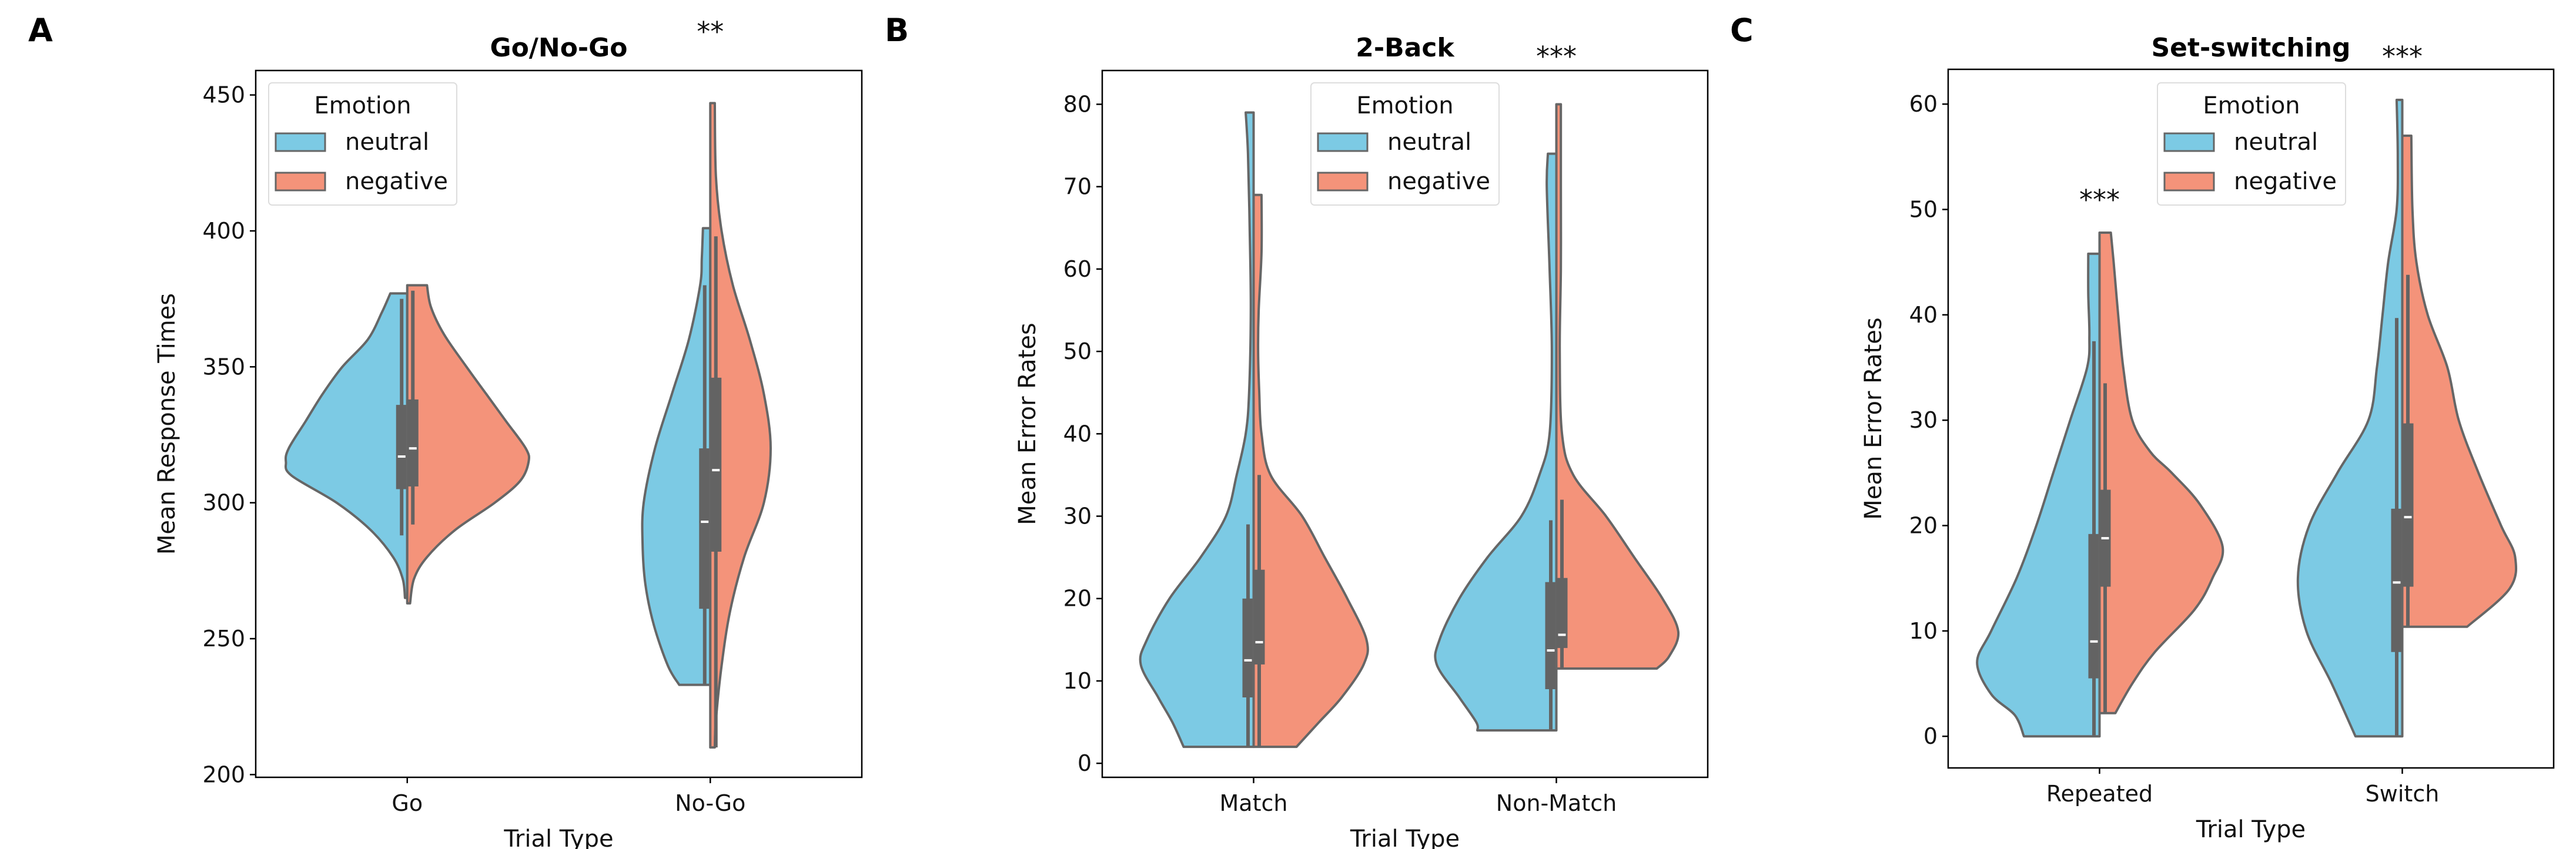 The image size is (2576, 849). Describe the element at coordinates (223, 95) in the screenshot. I see `y-tick-label: 450` at that location.